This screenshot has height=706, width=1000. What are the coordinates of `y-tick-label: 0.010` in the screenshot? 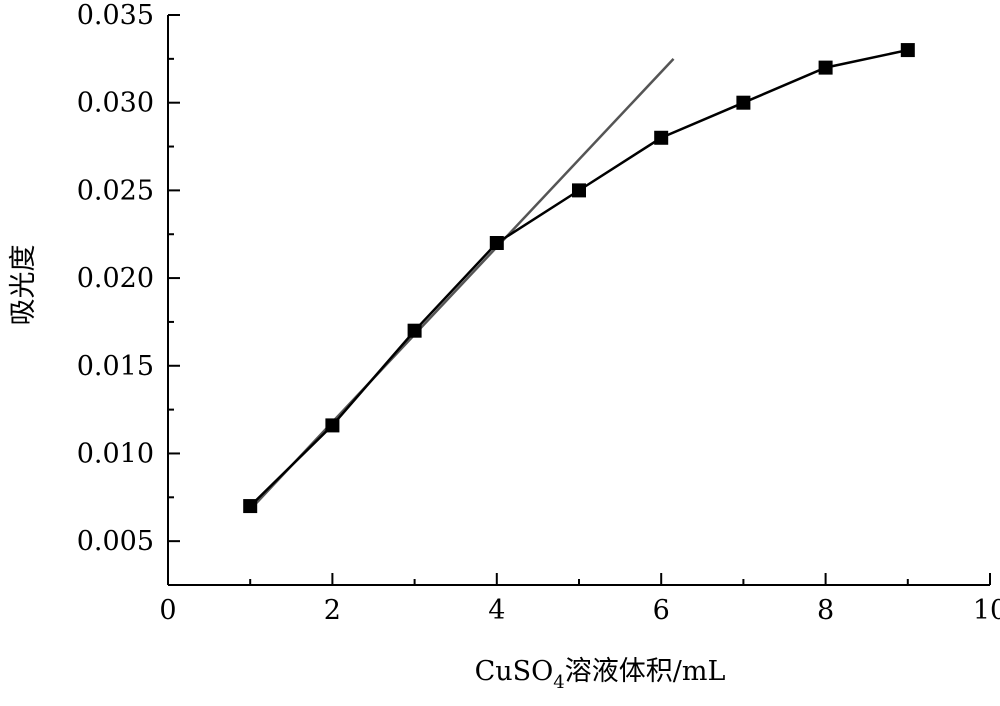 It's located at (115, 453).